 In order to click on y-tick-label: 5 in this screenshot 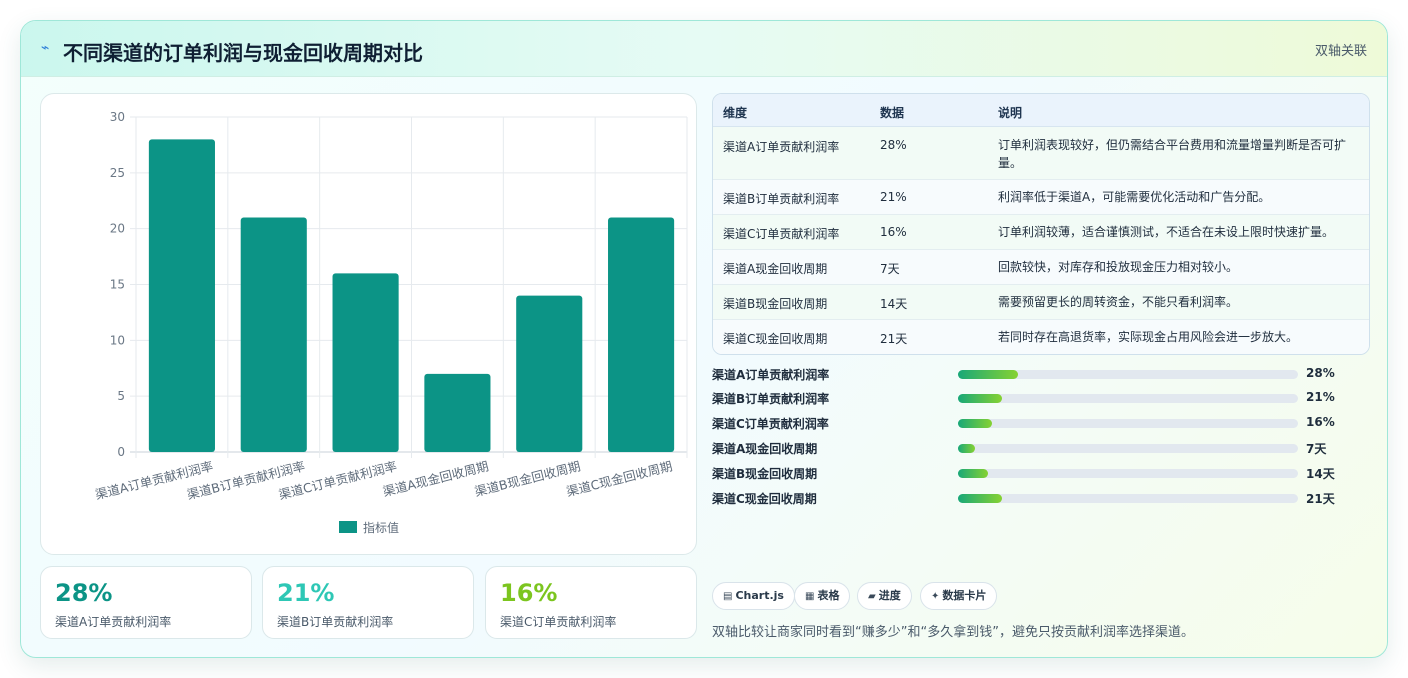, I will do `click(121, 396)`.